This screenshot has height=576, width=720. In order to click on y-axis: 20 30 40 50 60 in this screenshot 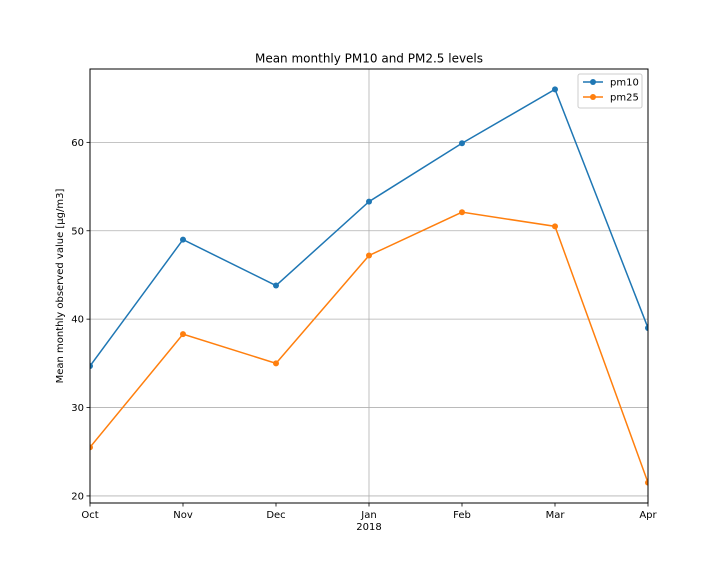, I will do `click(80, 320)`.